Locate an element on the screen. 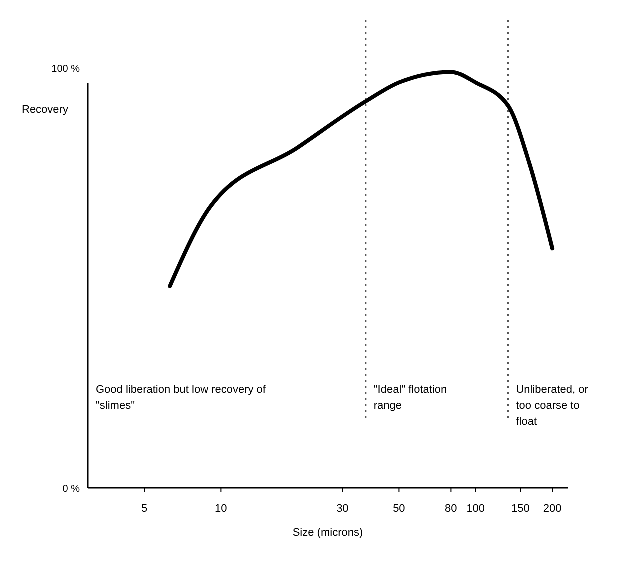 This screenshot has height=565, width=618. x-axis-title: Size (microns) is located at coordinates (328, 533).